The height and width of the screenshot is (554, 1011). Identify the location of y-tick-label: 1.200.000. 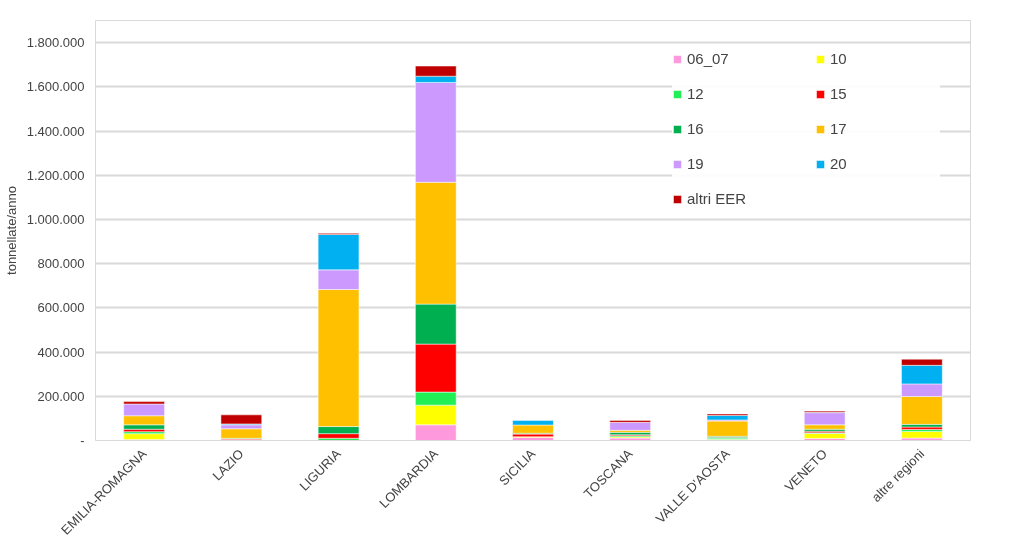
(55, 175).